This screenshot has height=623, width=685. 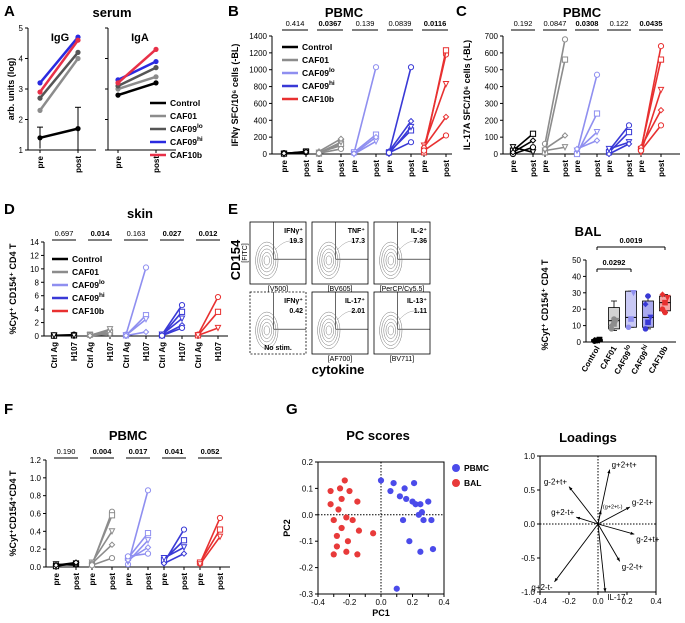 I want to click on pc-legend-label: BAL, so click(x=472, y=483).